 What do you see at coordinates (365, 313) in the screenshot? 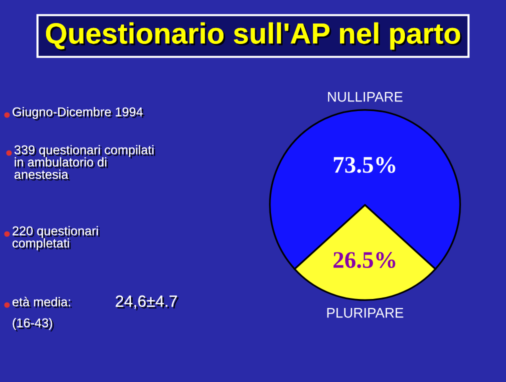
I see `slice-label: PLURIPARE` at bounding box center [365, 313].